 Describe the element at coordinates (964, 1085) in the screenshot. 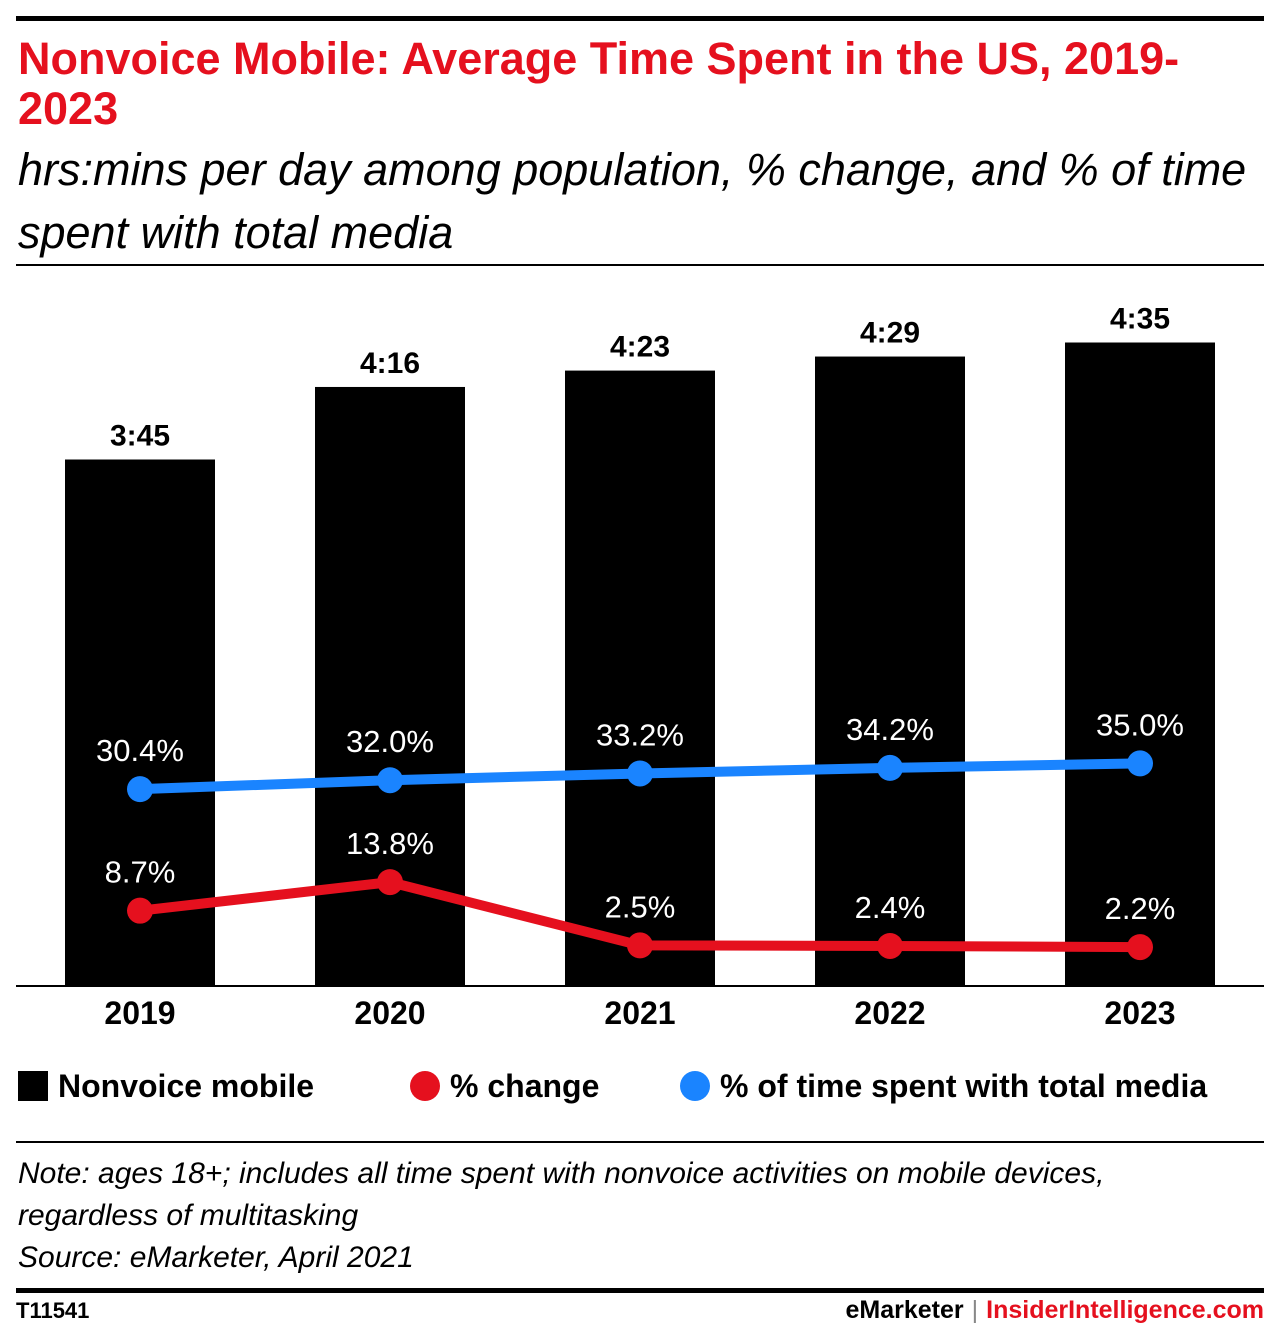

I see `legend-label-share: % of time spent with total media` at that location.